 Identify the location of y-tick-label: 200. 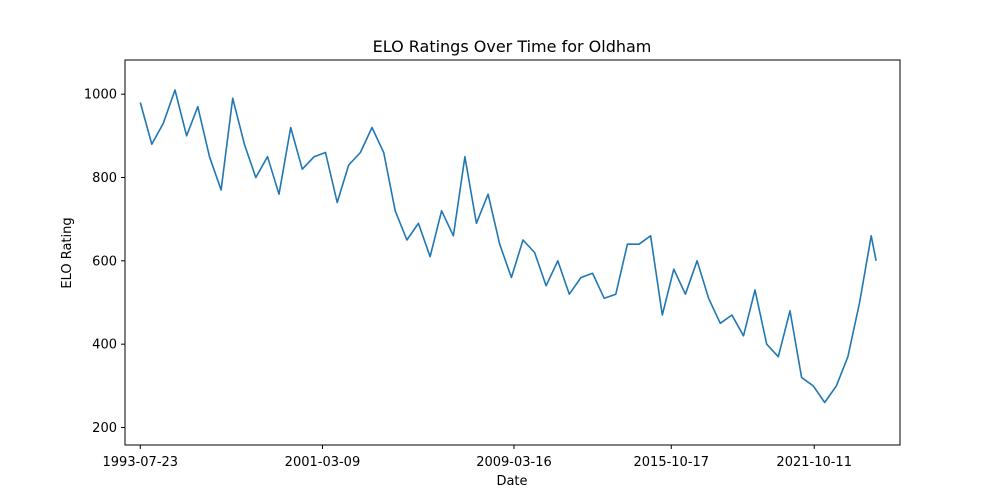
(104, 428).